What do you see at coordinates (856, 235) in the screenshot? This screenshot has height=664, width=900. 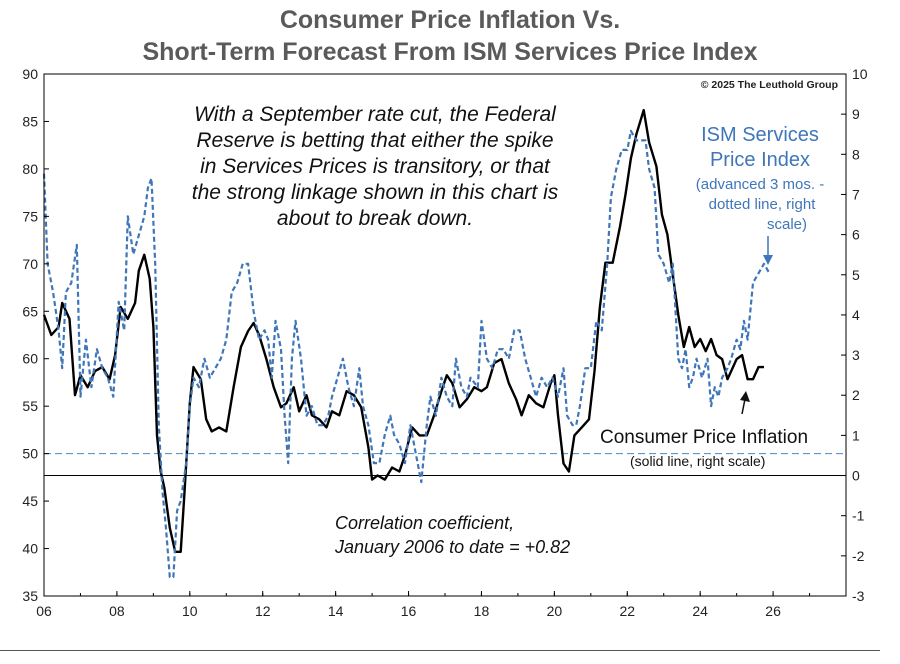 I see `right-tick-label: 6` at bounding box center [856, 235].